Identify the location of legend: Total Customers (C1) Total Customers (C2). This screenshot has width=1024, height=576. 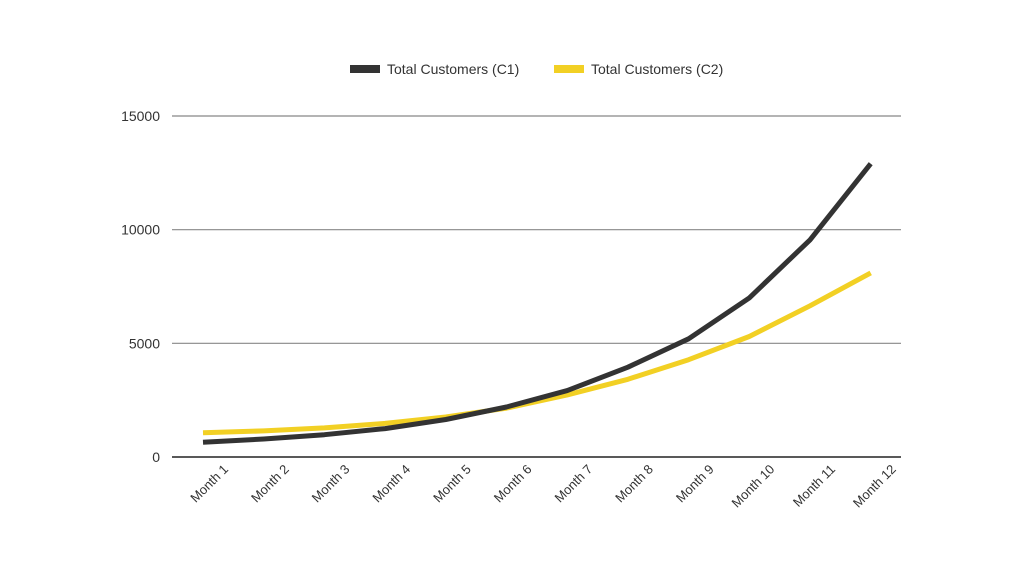
(536, 69).